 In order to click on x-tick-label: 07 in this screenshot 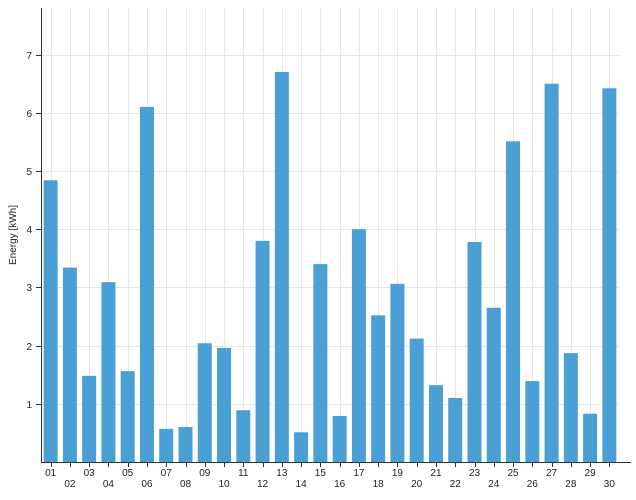, I will do `click(167, 473)`.